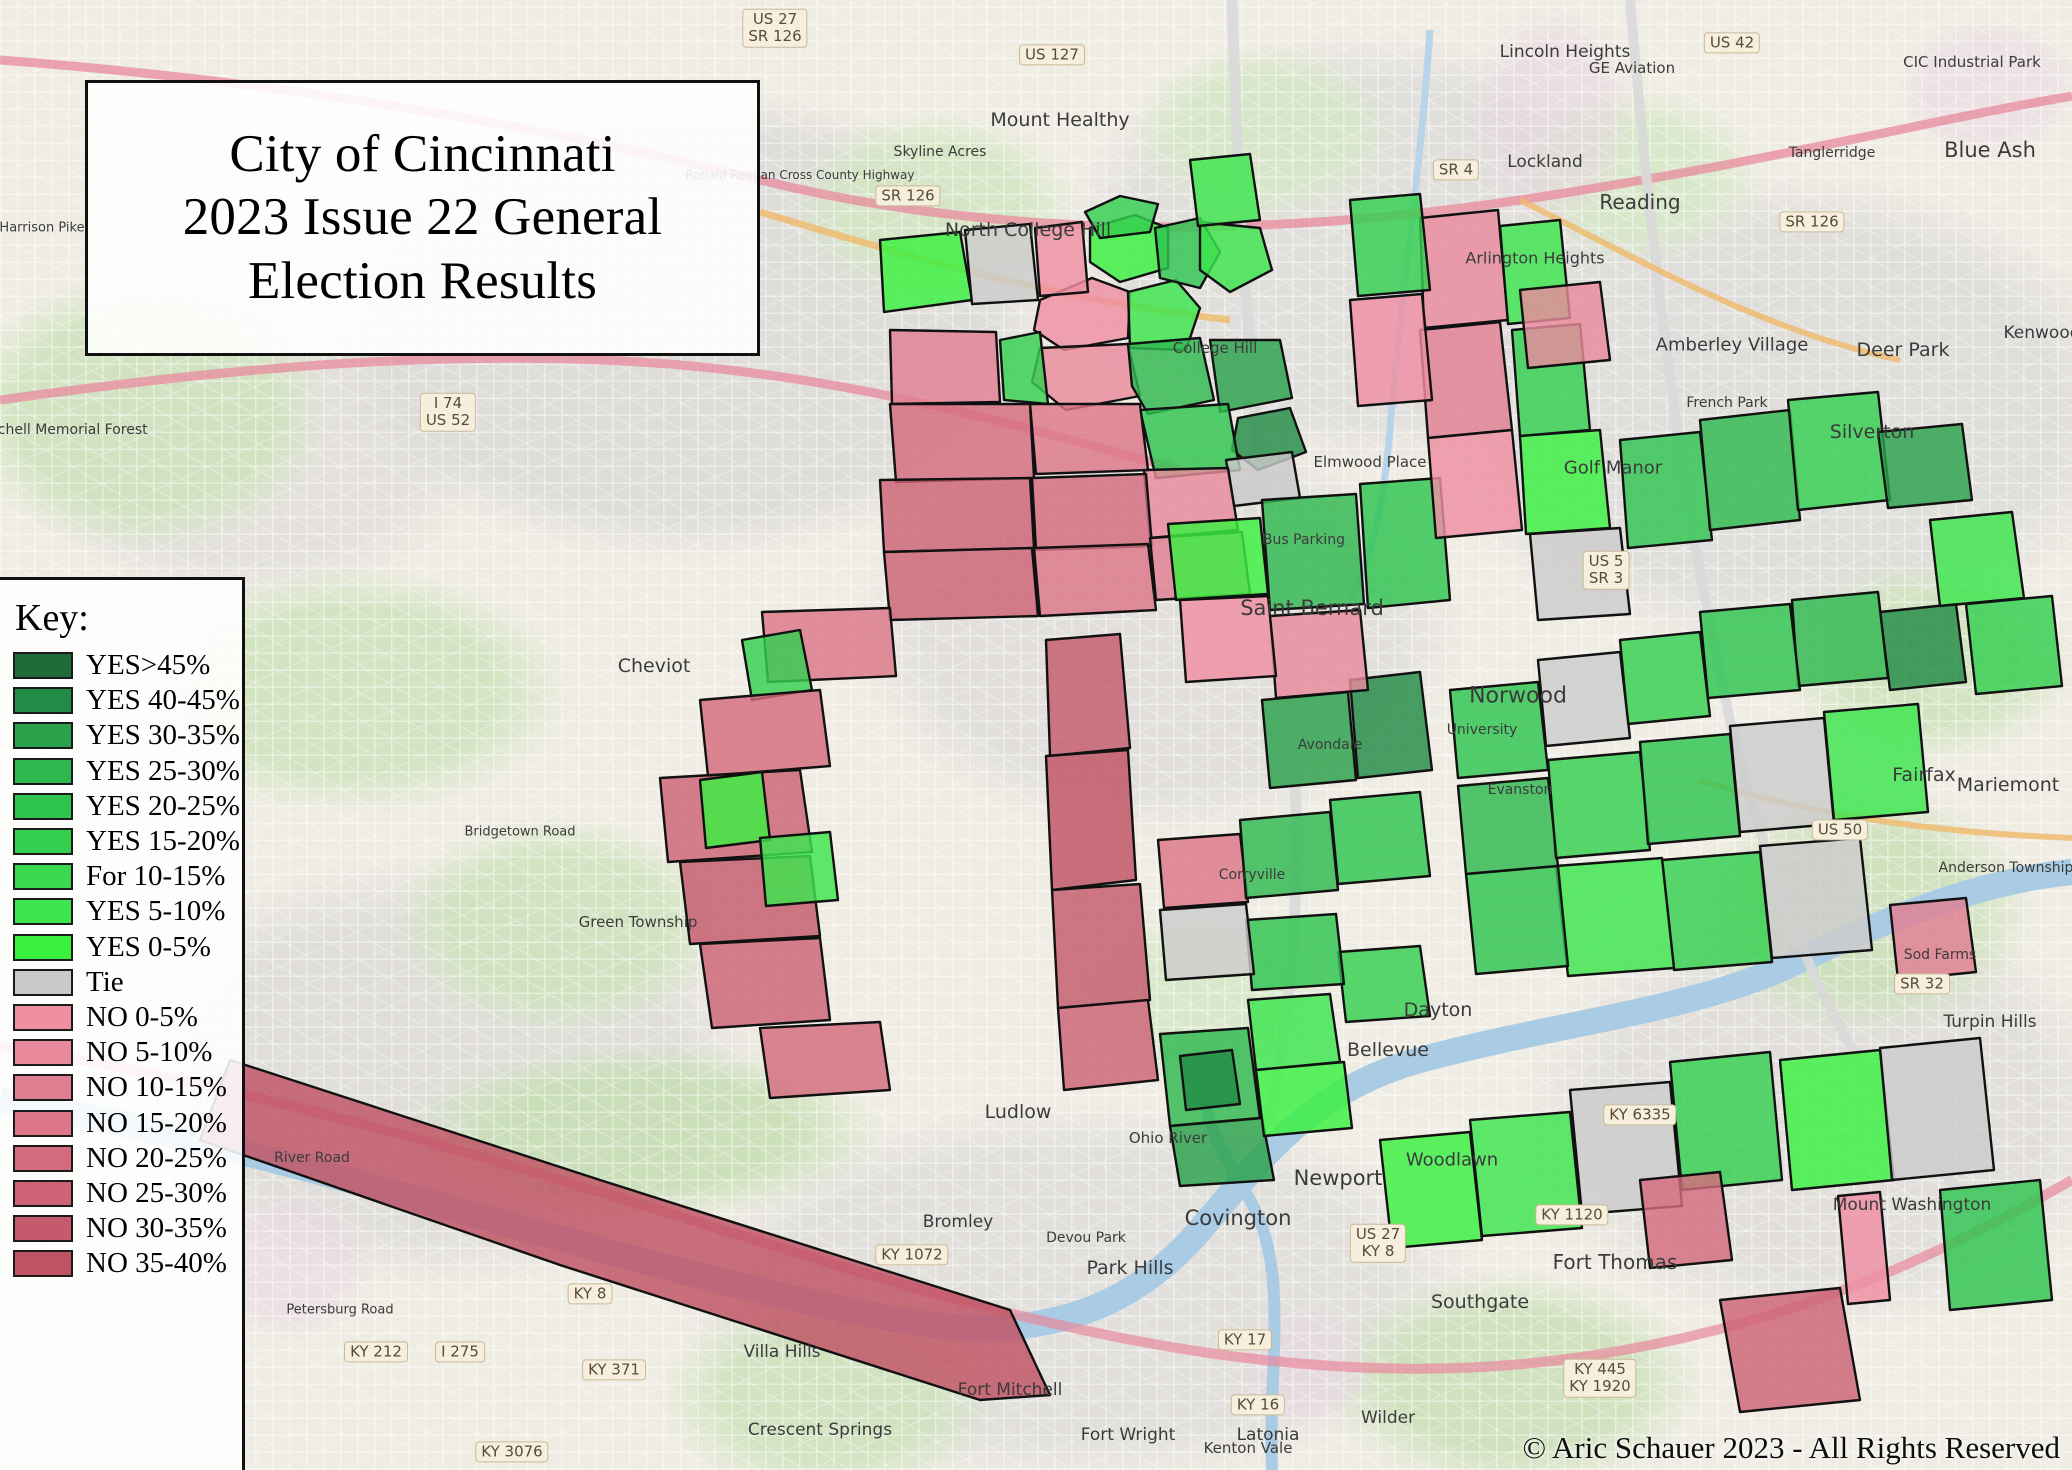  I want to click on highway-shield: US 5 SR 3, so click(1606, 570).